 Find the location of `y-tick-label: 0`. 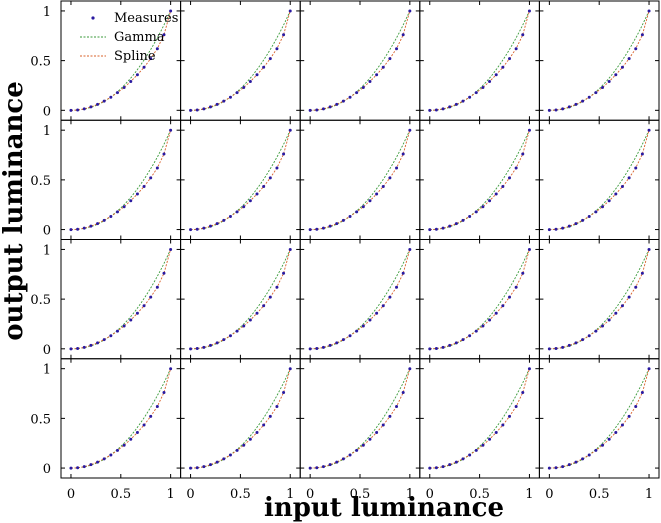

y-tick-label: 0 is located at coordinates (47, 469).